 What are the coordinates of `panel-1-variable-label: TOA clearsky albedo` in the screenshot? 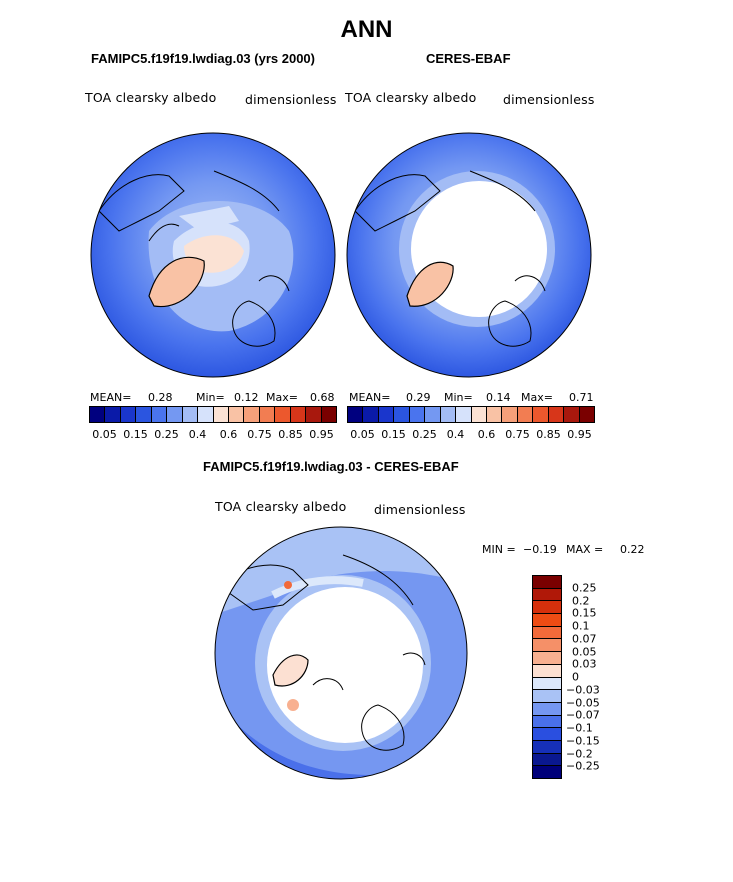 It's located at (151, 97).